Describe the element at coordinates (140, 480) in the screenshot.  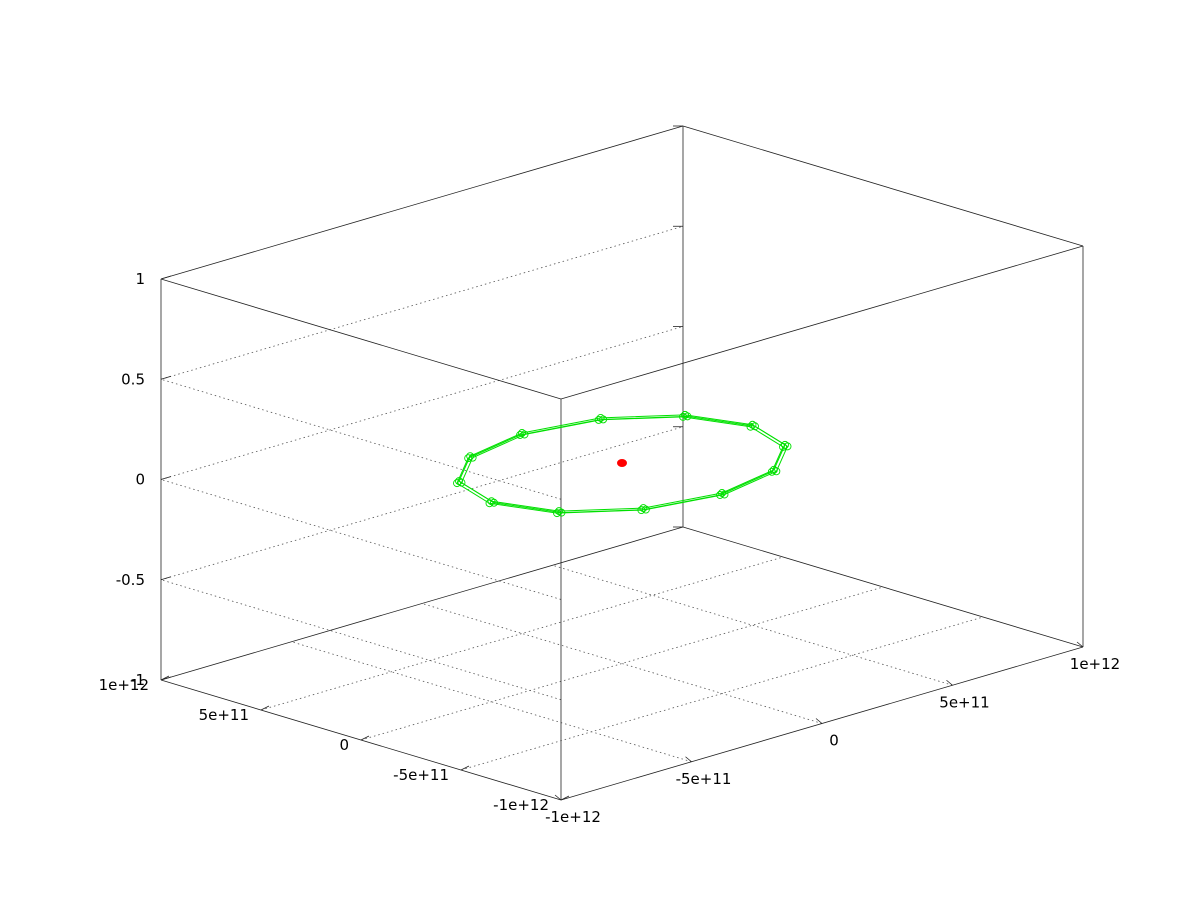
I see `z-tick-label: 0` at that location.